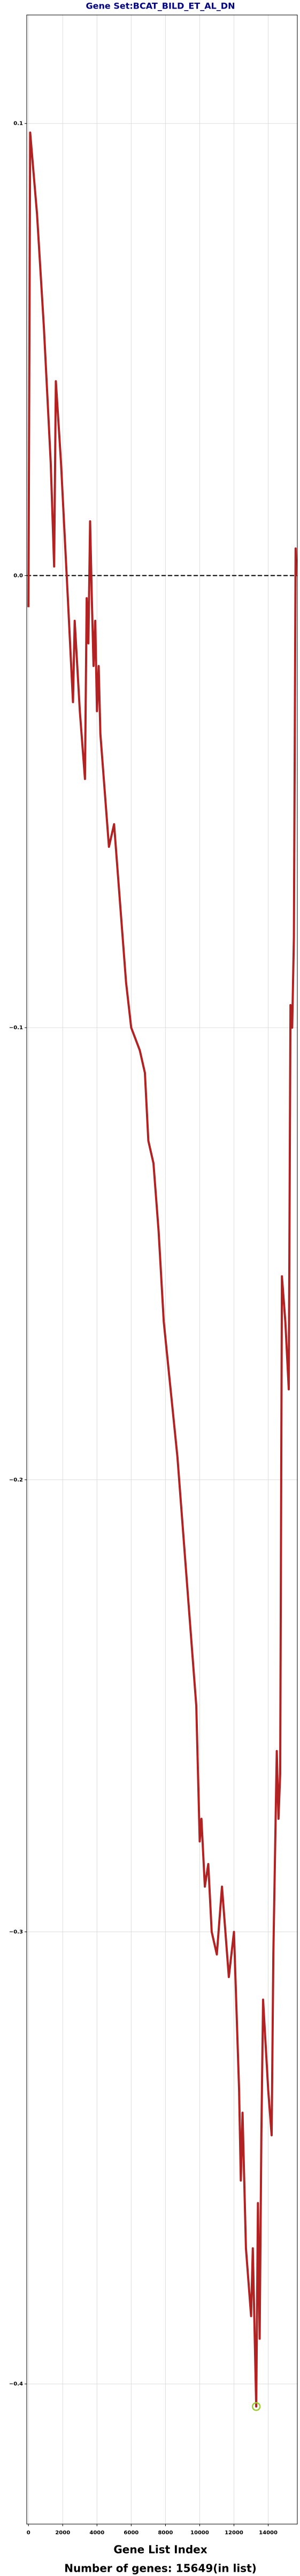 The image size is (300, 2576). Describe the element at coordinates (199, 2533) in the screenshot. I see `x-tick-label: 10000` at that location.